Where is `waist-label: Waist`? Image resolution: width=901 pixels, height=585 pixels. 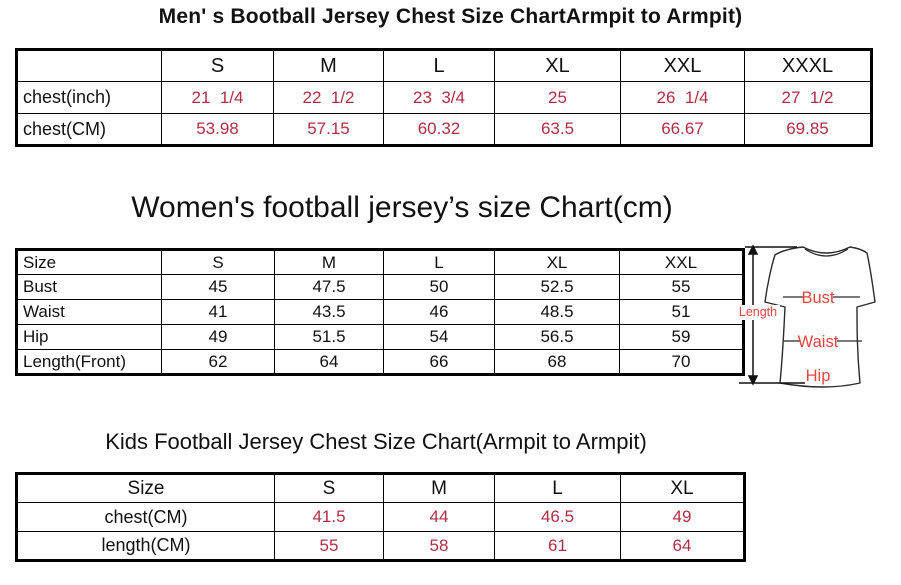
waist-label: Waist is located at coordinates (818, 342).